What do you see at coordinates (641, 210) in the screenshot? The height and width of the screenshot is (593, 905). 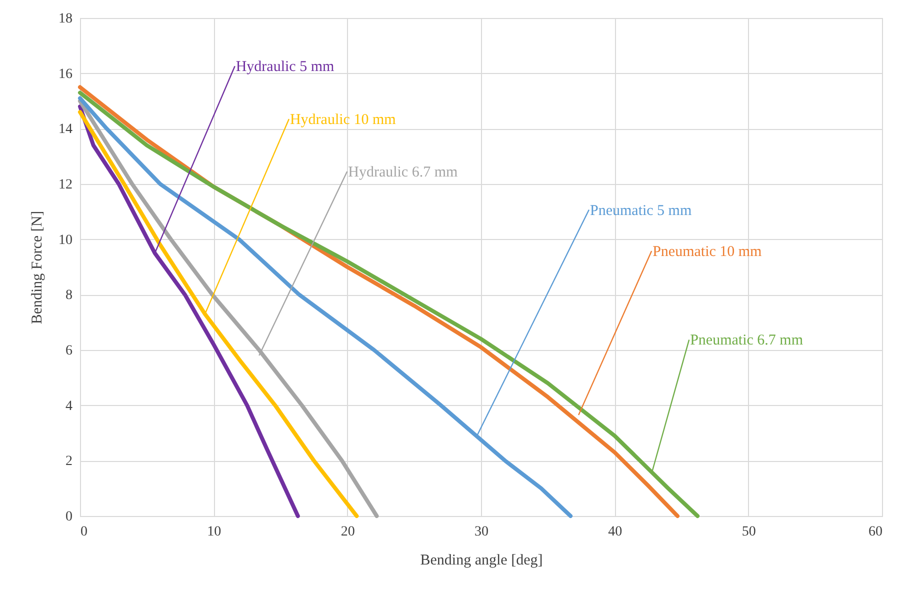 I see `annotation: Pneumatic 5 mm` at bounding box center [641, 210].